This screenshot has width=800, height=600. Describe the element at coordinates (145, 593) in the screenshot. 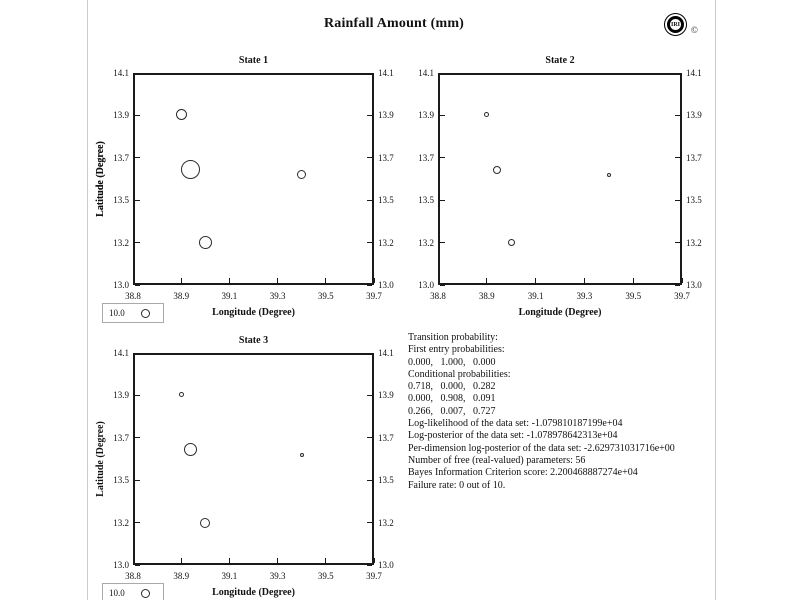

I see `size-legend-circle-icon` at that location.